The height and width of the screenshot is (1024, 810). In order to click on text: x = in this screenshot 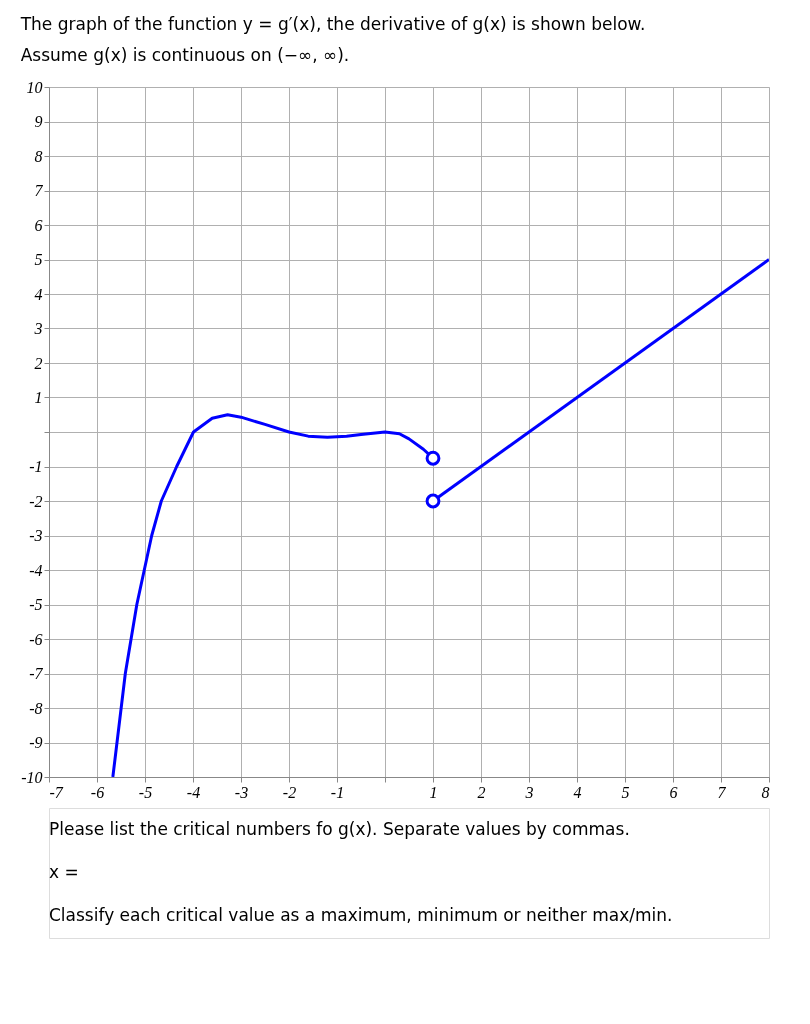, I will do `click(64, 872)`.